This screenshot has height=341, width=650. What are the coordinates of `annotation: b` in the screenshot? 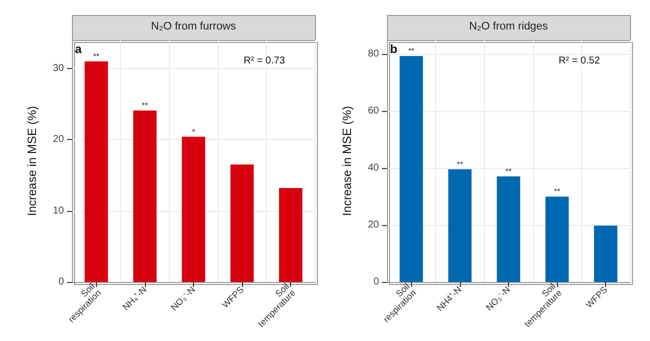 It's located at (394, 49).